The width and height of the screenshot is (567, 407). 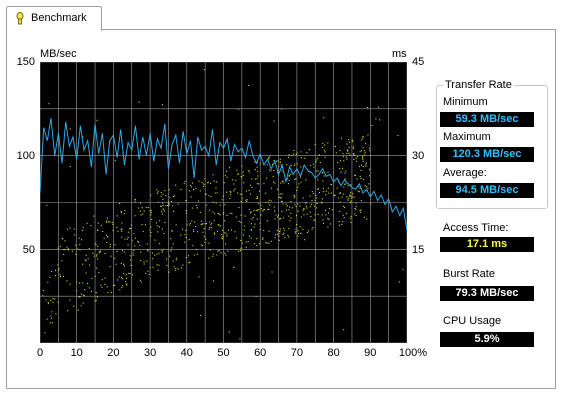 What do you see at coordinates (58, 54) in the screenshot?
I see `left-axis-label: MB/sec` at bounding box center [58, 54].